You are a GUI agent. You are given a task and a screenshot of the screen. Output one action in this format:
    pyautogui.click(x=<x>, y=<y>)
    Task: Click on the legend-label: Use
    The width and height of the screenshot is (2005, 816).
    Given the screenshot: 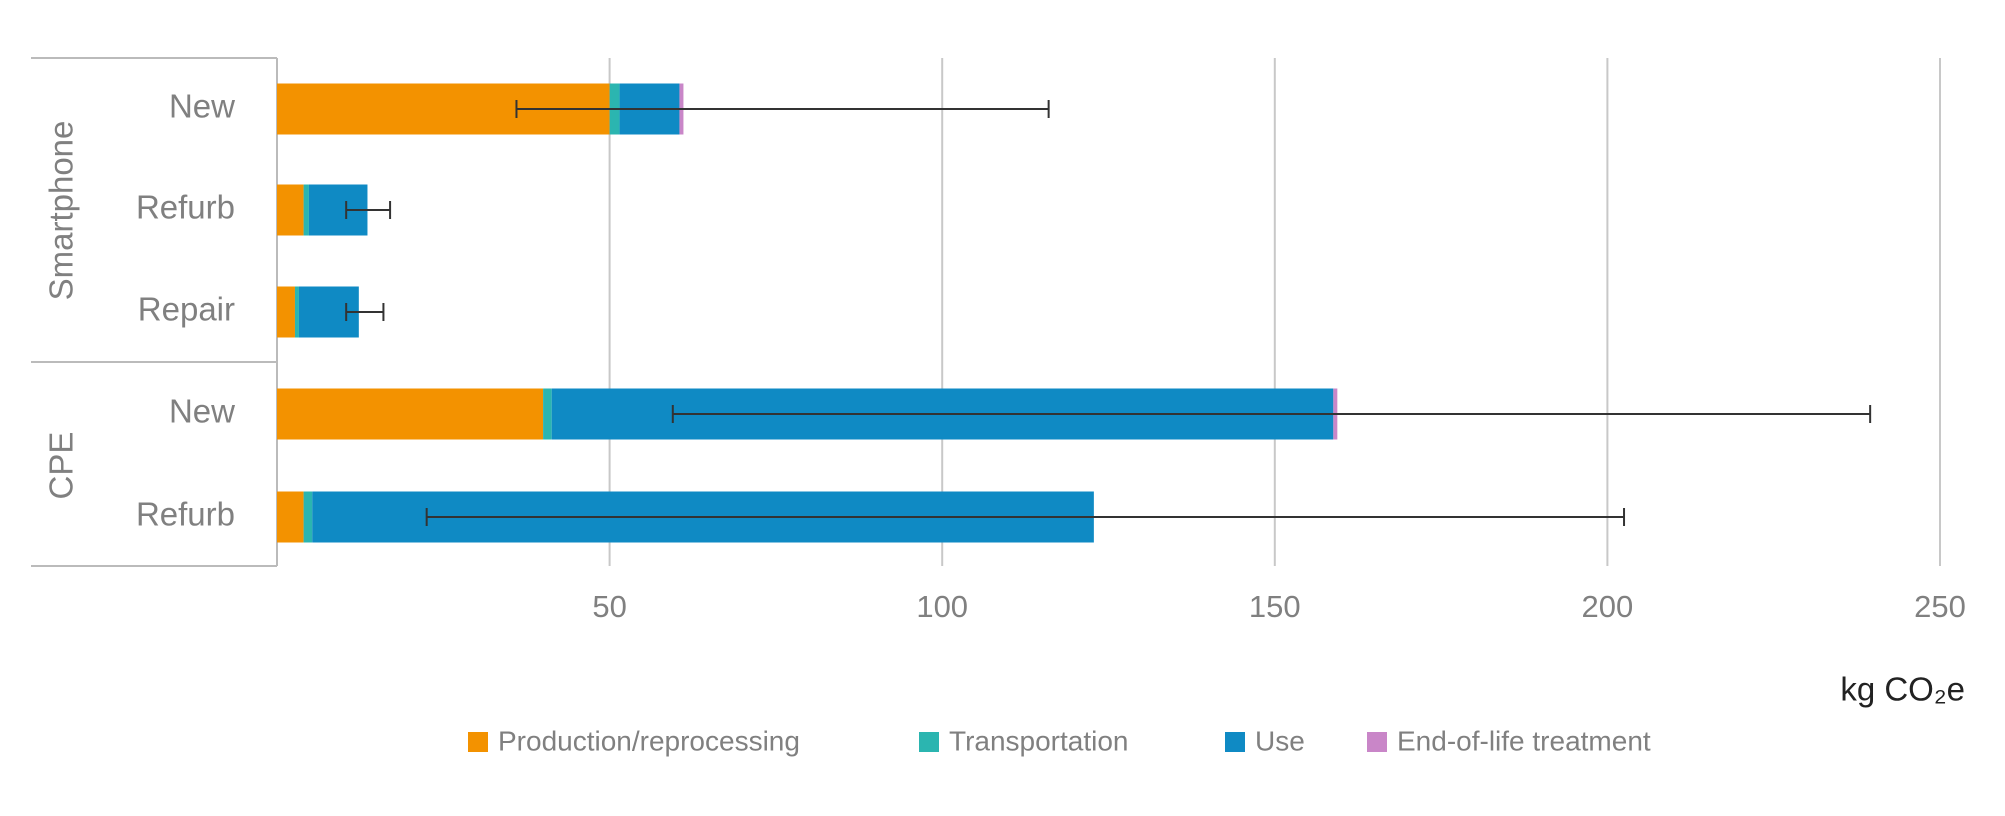 What is the action you would take?
    pyautogui.click(x=1280, y=740)
    